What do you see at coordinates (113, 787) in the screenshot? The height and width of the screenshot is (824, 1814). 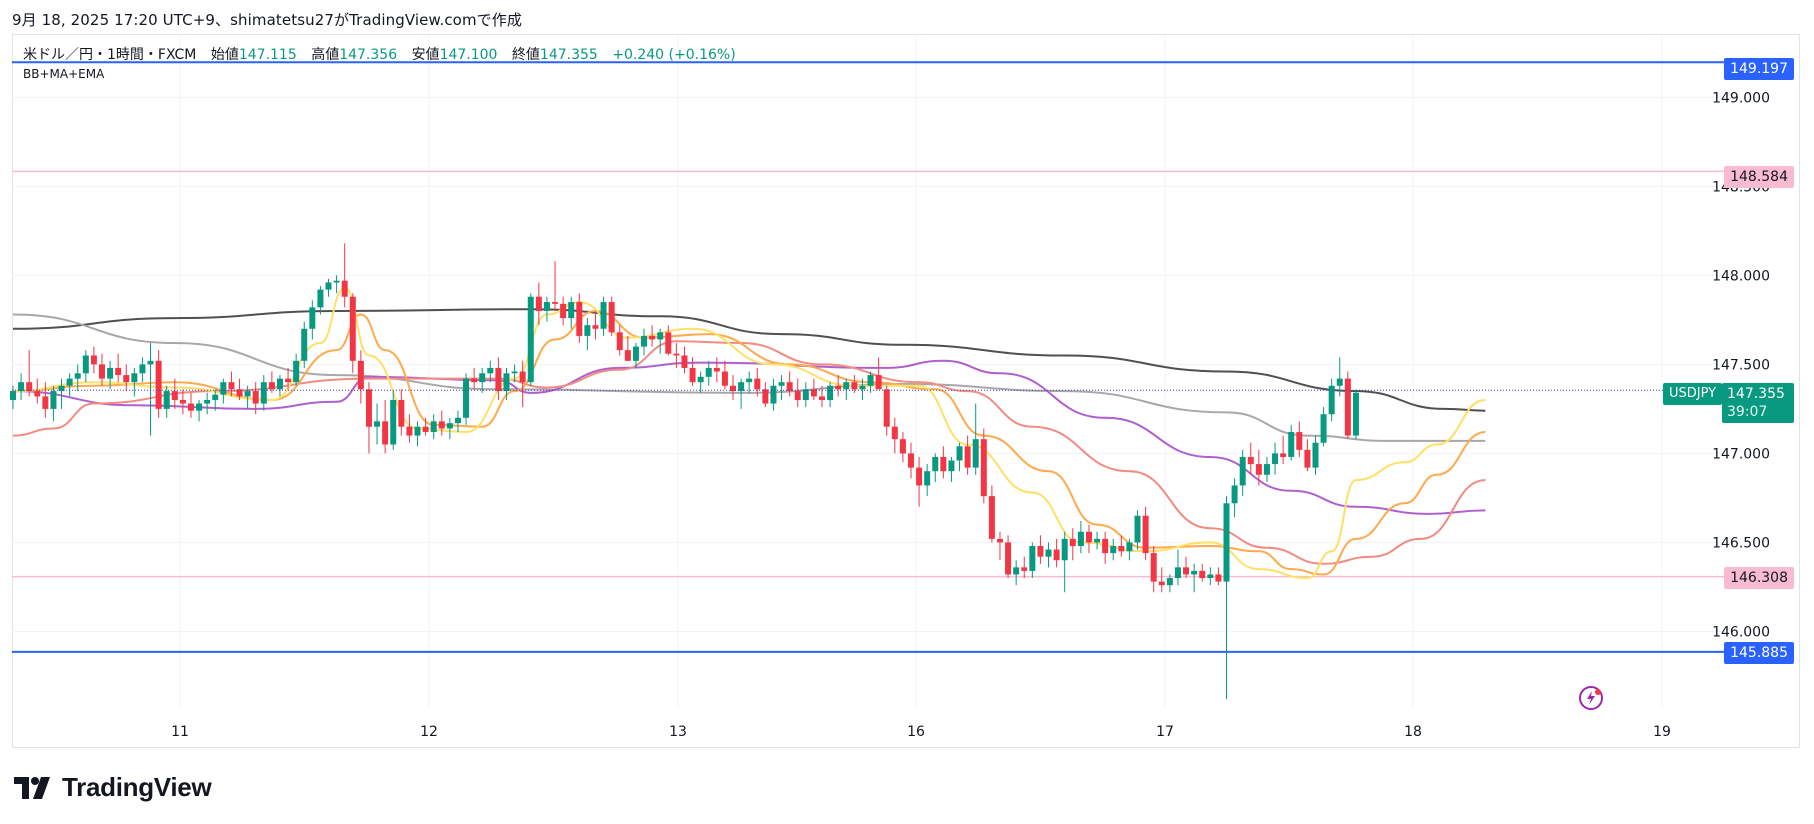 I see `tradingview-logo: TradingView` at bounding box center [113, 787].